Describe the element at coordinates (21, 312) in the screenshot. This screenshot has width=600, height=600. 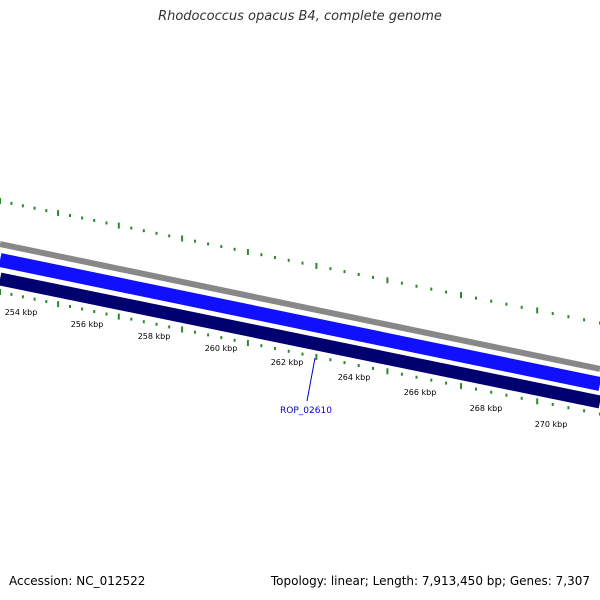
I see `ruler-label: 254 kbp` at that location.